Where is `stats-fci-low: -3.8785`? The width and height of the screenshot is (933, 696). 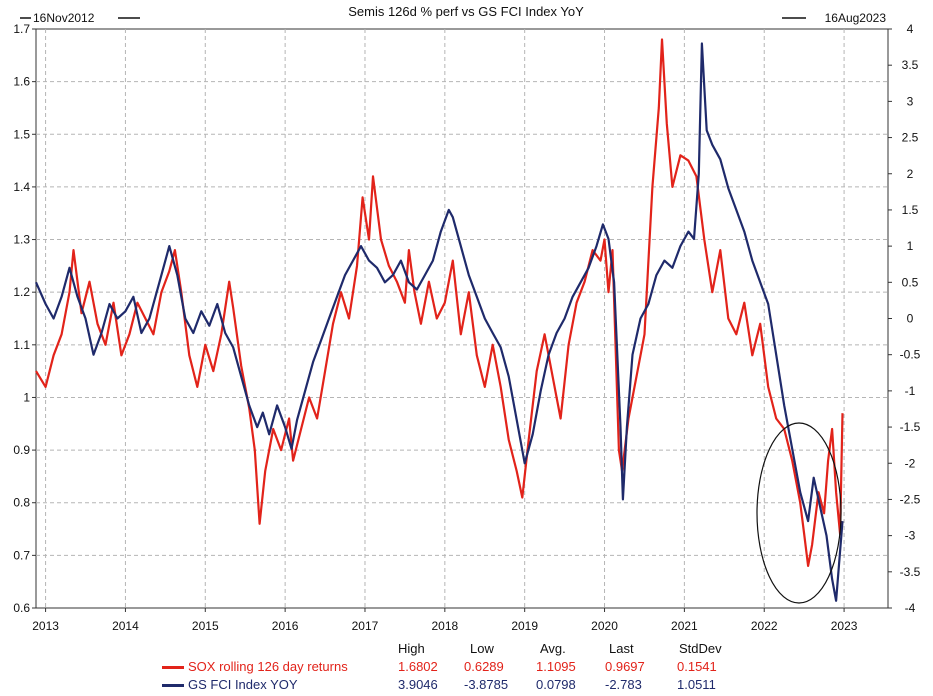 stats-fci-low: -3.8785 is located at coordinates (486, 684).